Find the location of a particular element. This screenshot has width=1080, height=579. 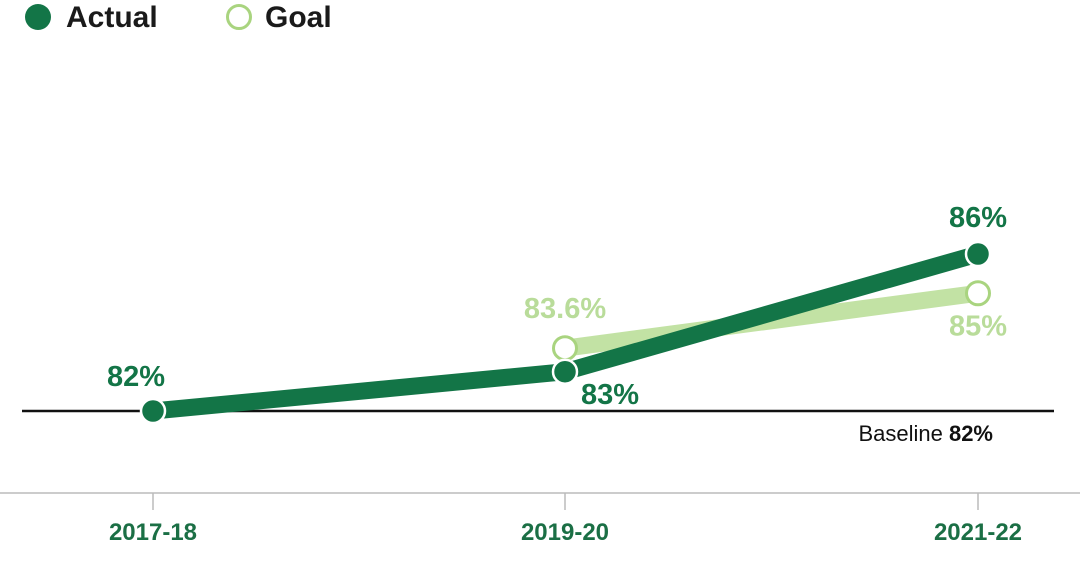

legend-actual-marker is located at coordinates (38, 17).